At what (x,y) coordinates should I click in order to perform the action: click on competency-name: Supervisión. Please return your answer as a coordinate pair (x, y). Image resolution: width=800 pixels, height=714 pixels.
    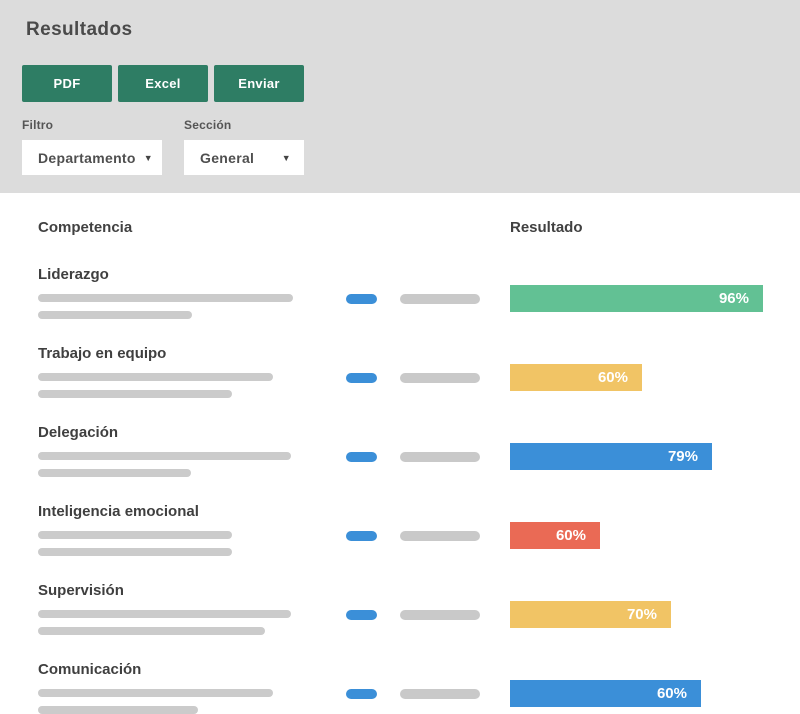
    Looking at the image, I should click on (81, 590).